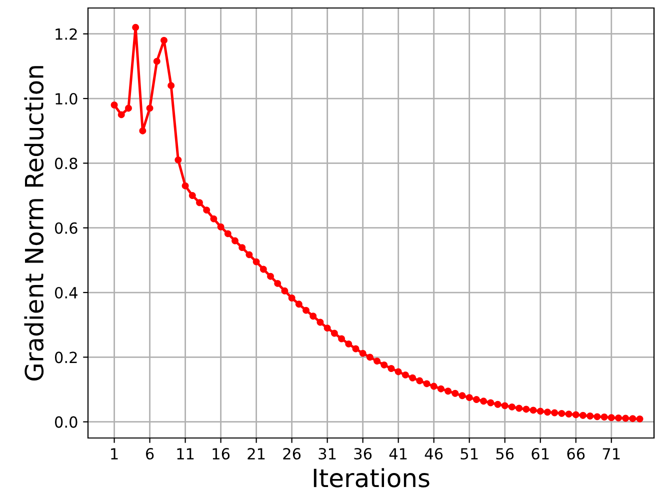 This screenshot has height=498, width=655. I want to click on x-tick-label: 46, so click(433, 454).